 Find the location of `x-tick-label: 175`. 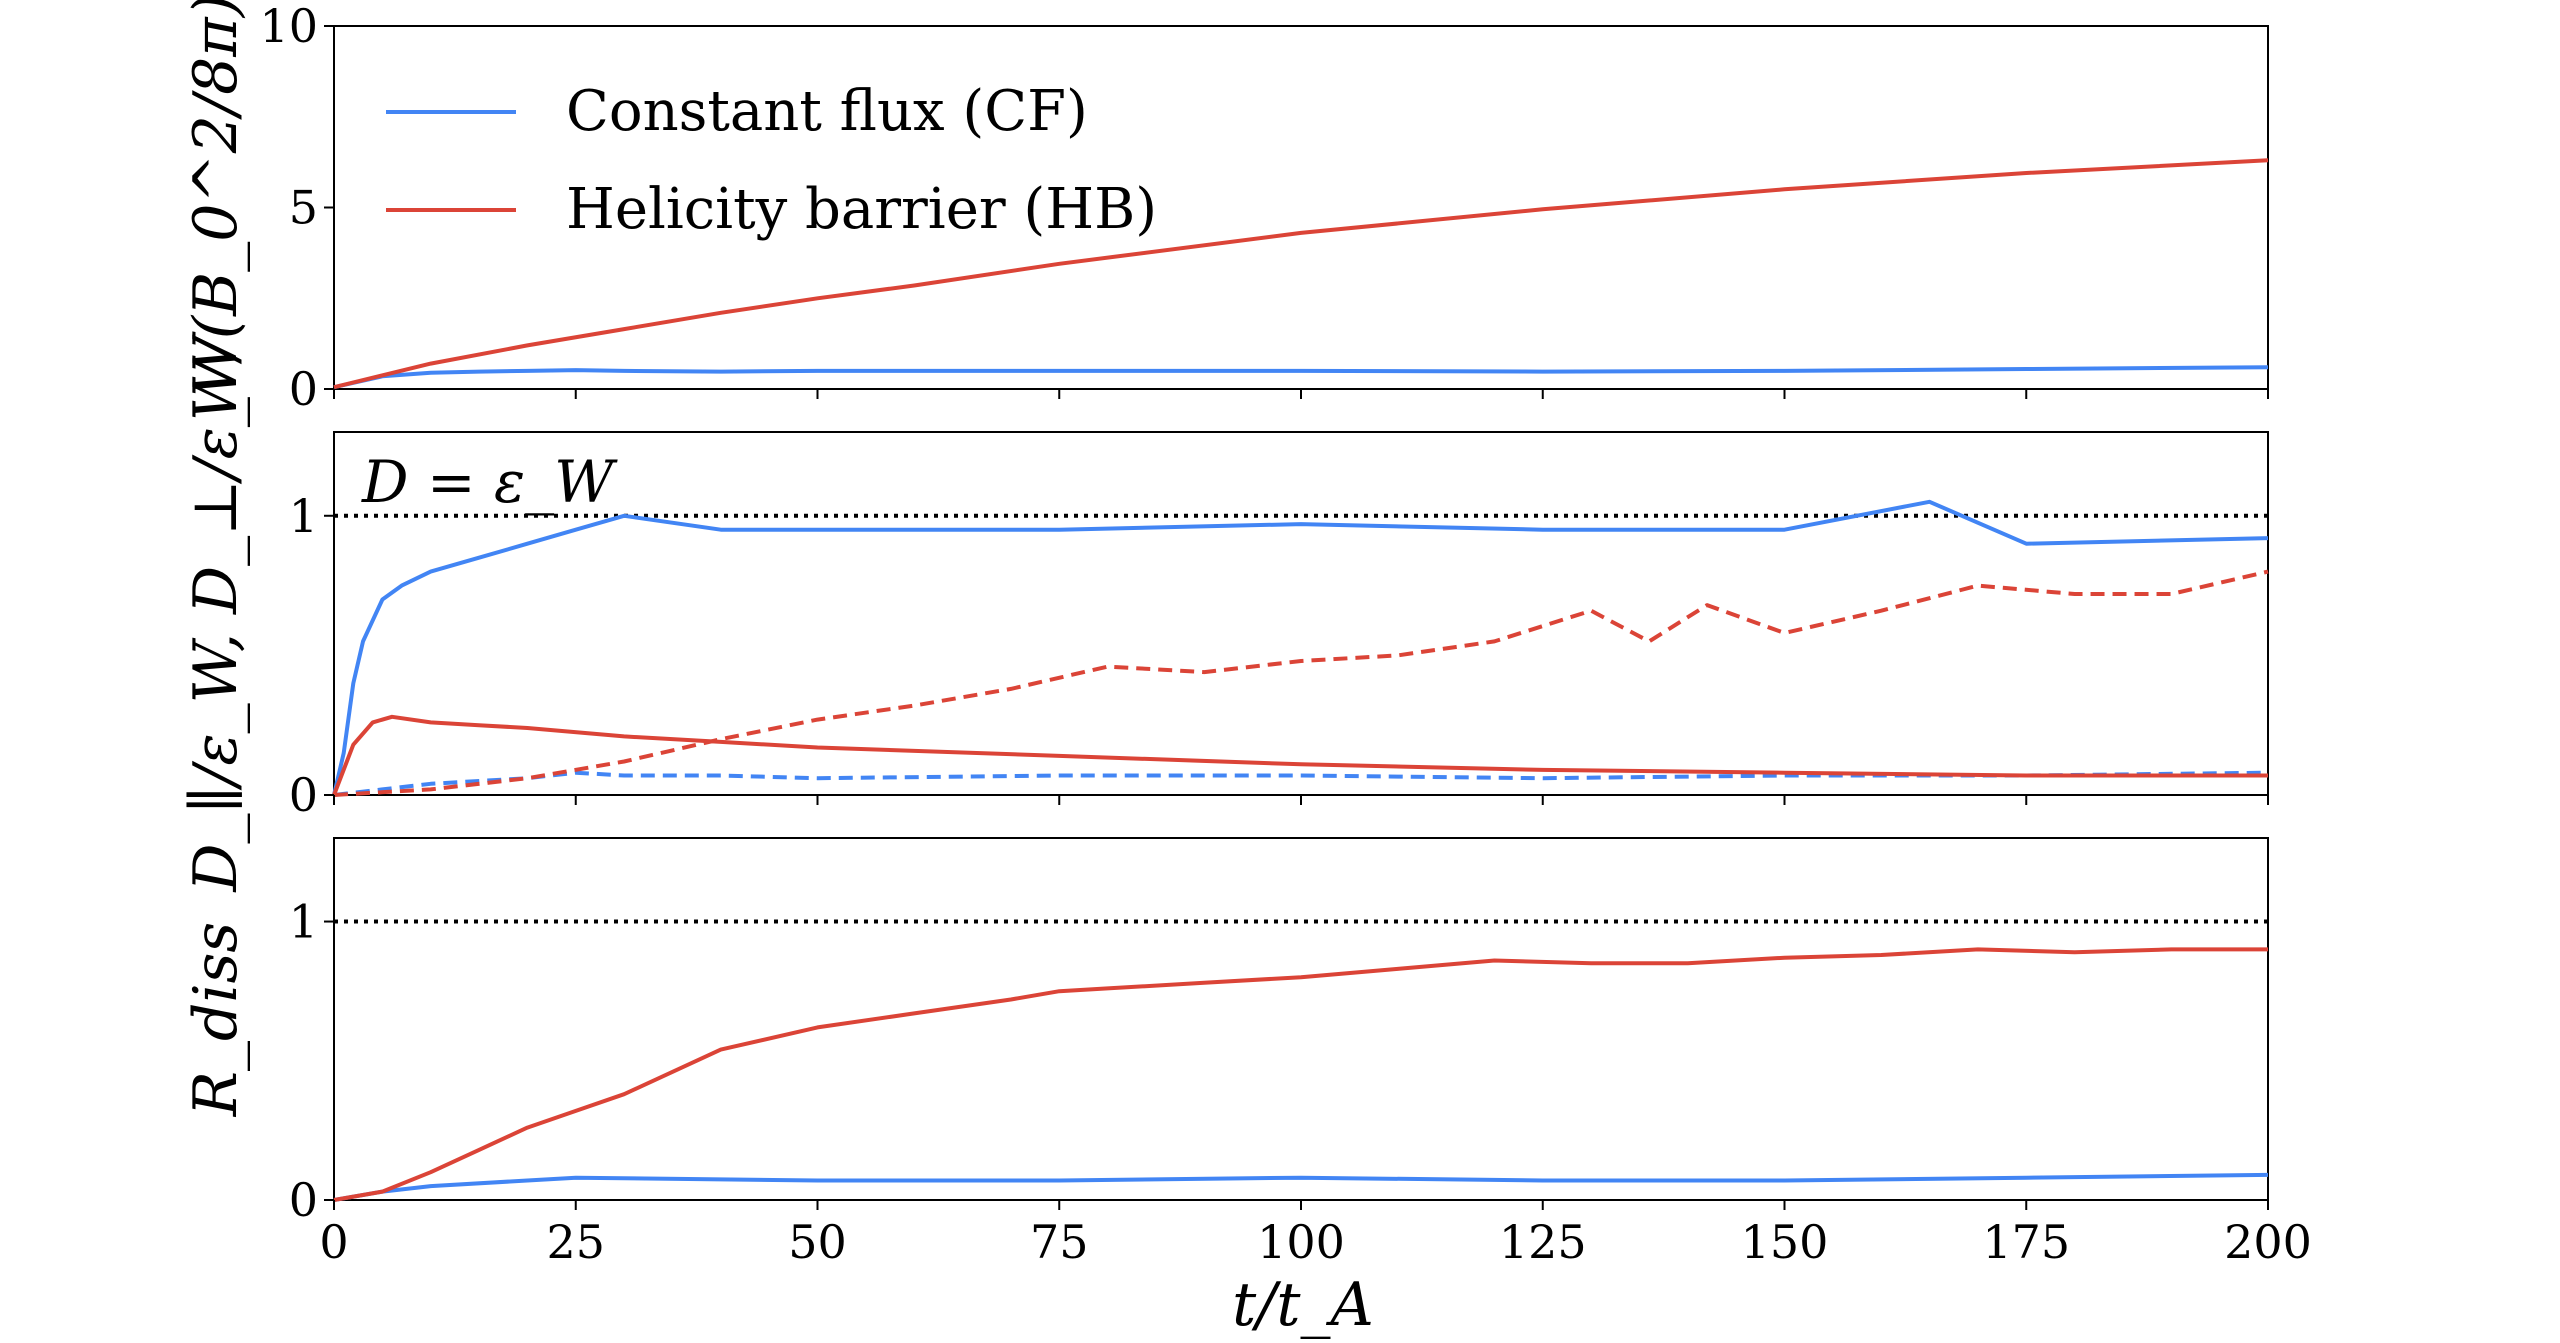

x-tick-label: 175 is located at coordinates (2026, 1242).